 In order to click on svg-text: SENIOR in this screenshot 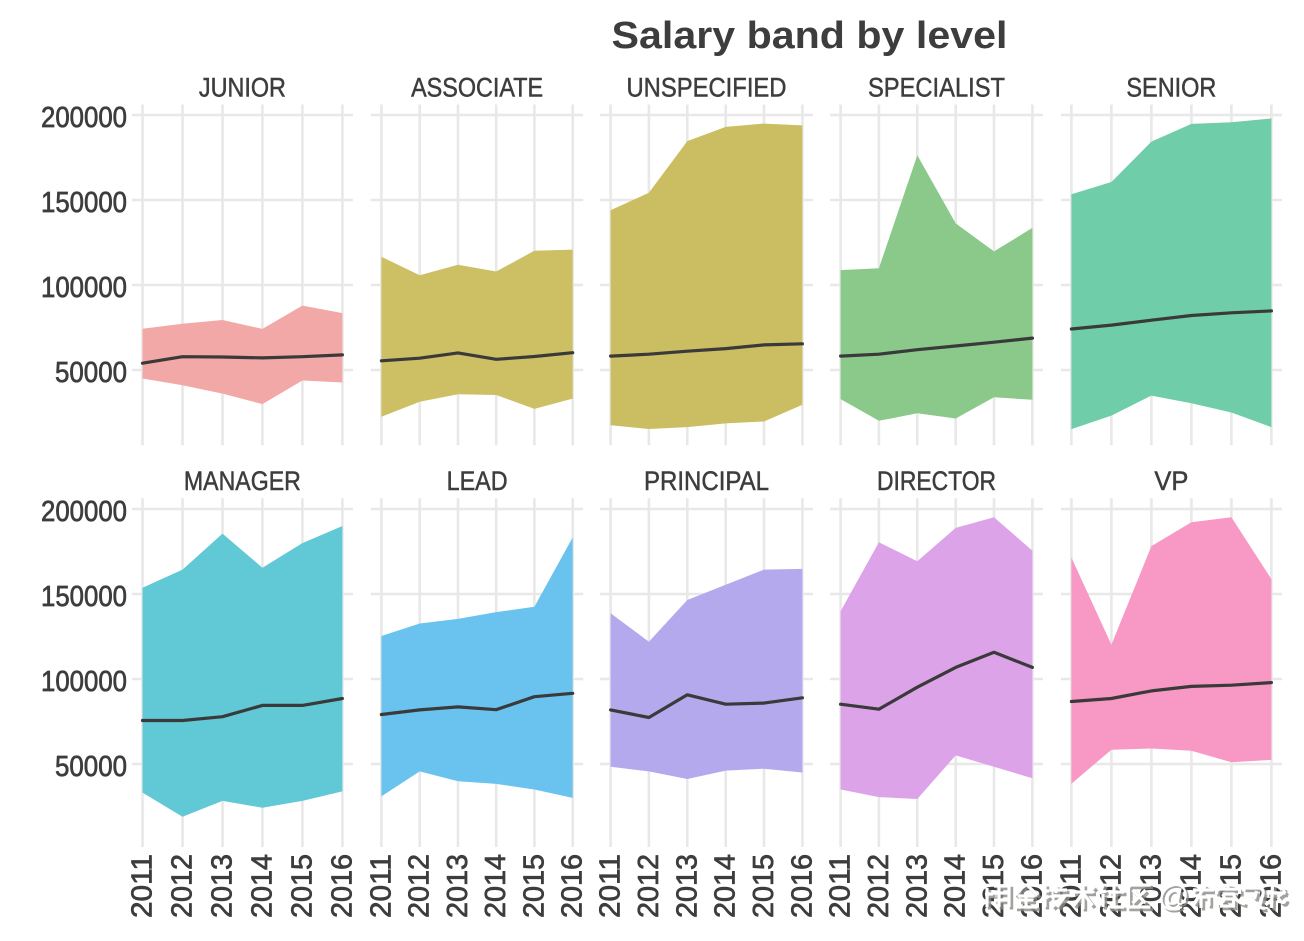, I will do `click(1171, 88)`.